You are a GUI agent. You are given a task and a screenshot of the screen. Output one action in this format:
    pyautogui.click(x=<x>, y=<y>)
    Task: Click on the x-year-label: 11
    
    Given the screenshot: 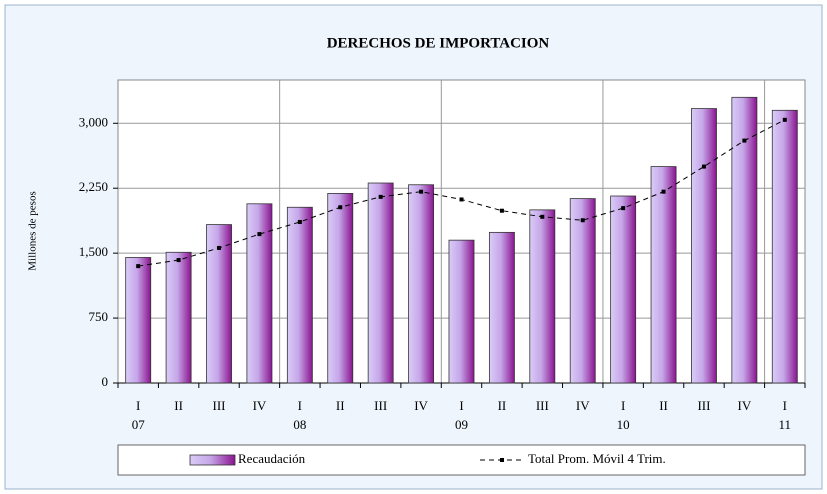 What is the action you would take?
    pyautogui.click(x=785, y=424)
    